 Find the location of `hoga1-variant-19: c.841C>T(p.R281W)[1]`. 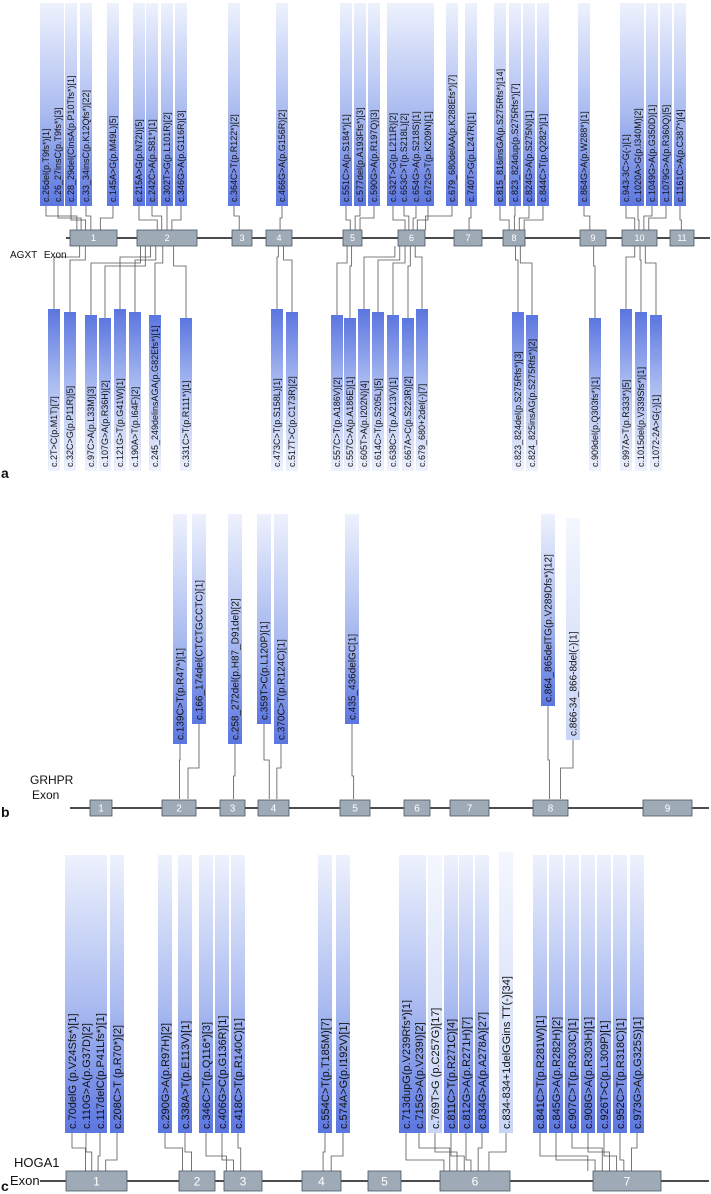

hoga1-variant-19: c.841C>T(p.R281W)[1] is located at coordinates (540, 994).